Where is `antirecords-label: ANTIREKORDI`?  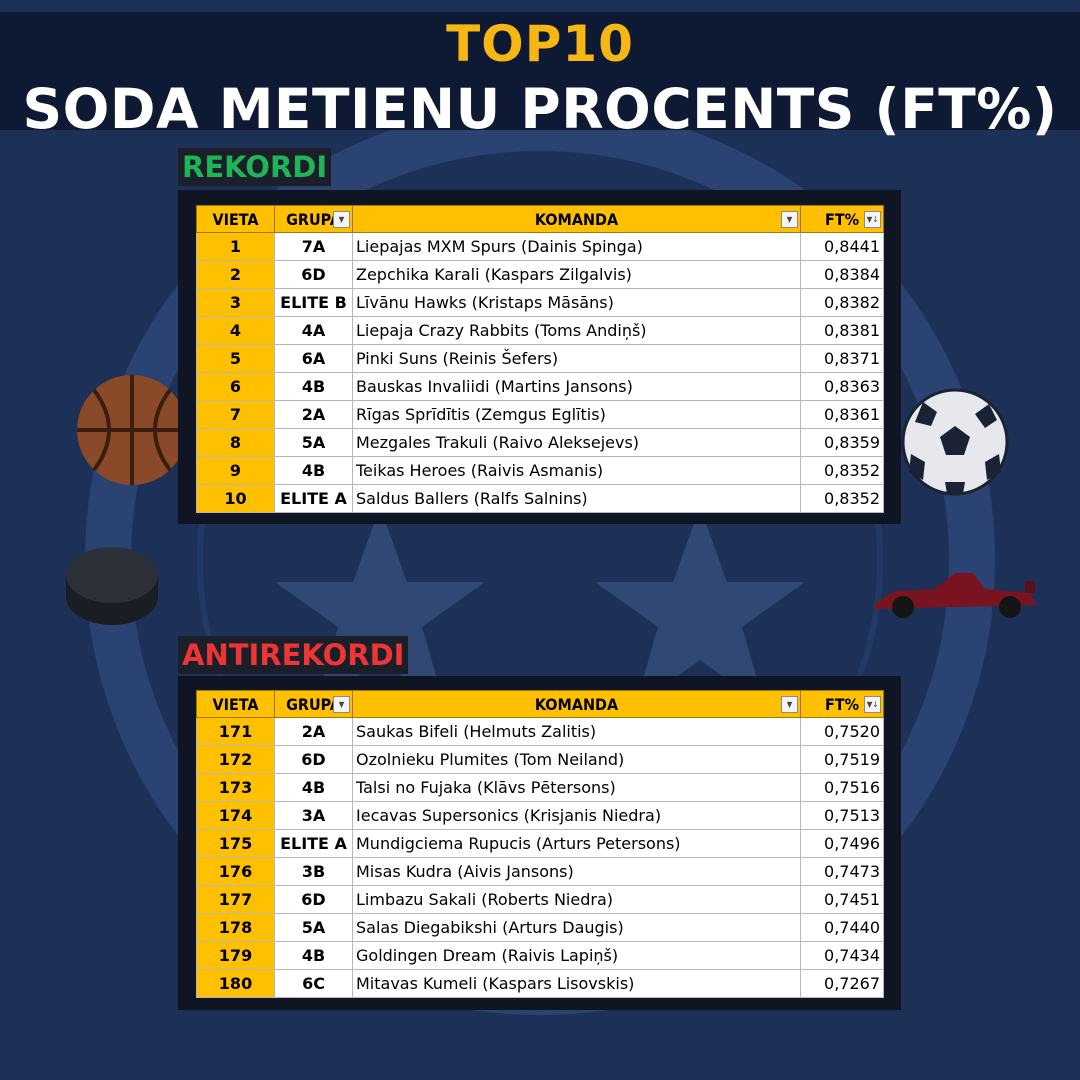 antirecords-label: ANTIREKORDI is located at coordinates (293, 655).